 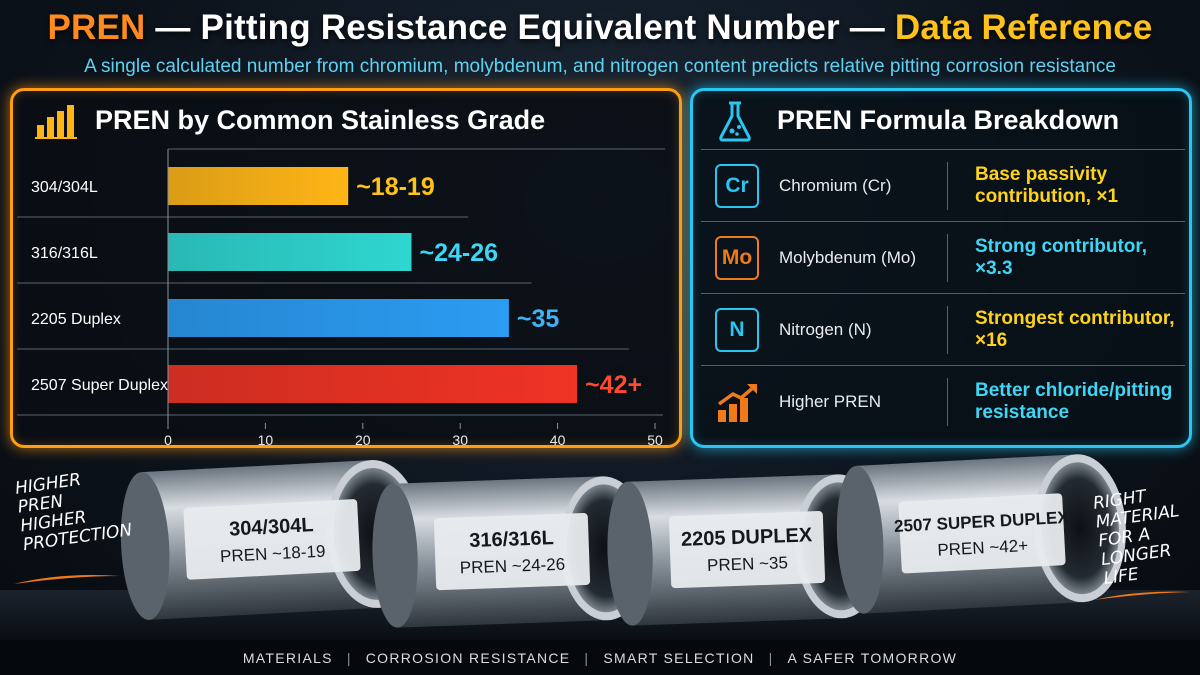 I want to click on element-name: Molybdenum (Mo), so click(x=847, y=257).